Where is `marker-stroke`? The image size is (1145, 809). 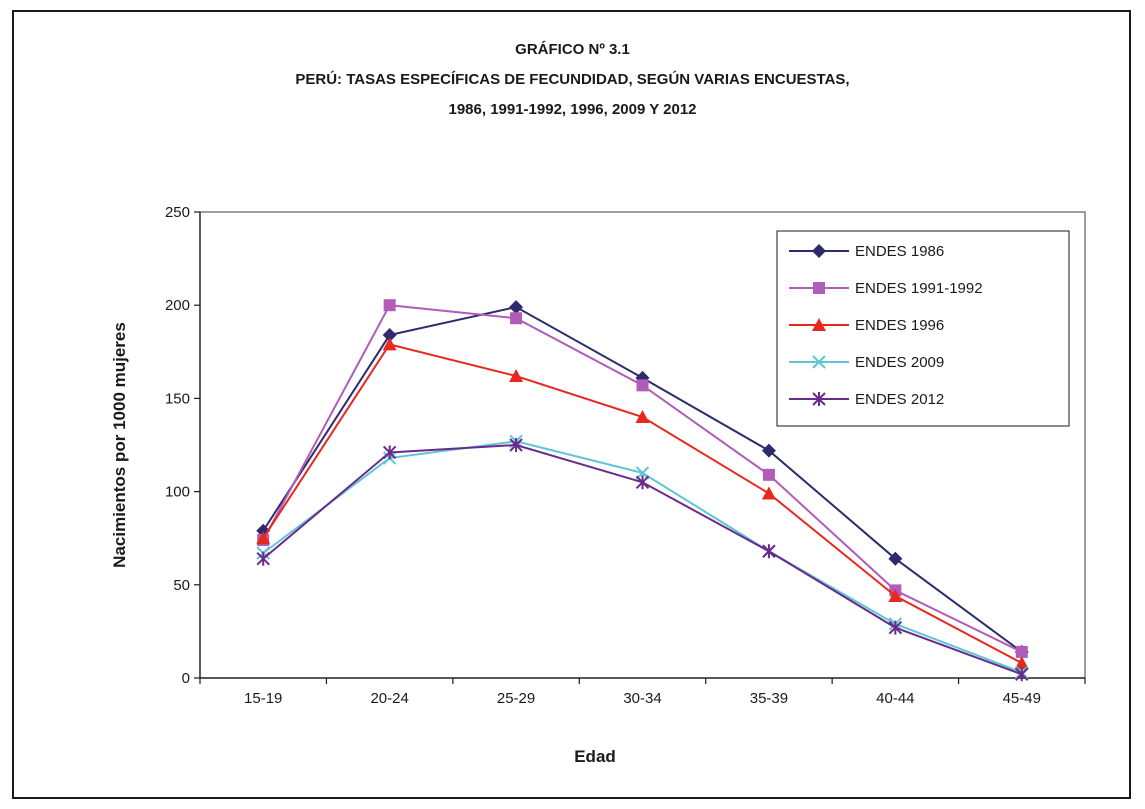
marker-stroke is located at coordinates (819, 362).